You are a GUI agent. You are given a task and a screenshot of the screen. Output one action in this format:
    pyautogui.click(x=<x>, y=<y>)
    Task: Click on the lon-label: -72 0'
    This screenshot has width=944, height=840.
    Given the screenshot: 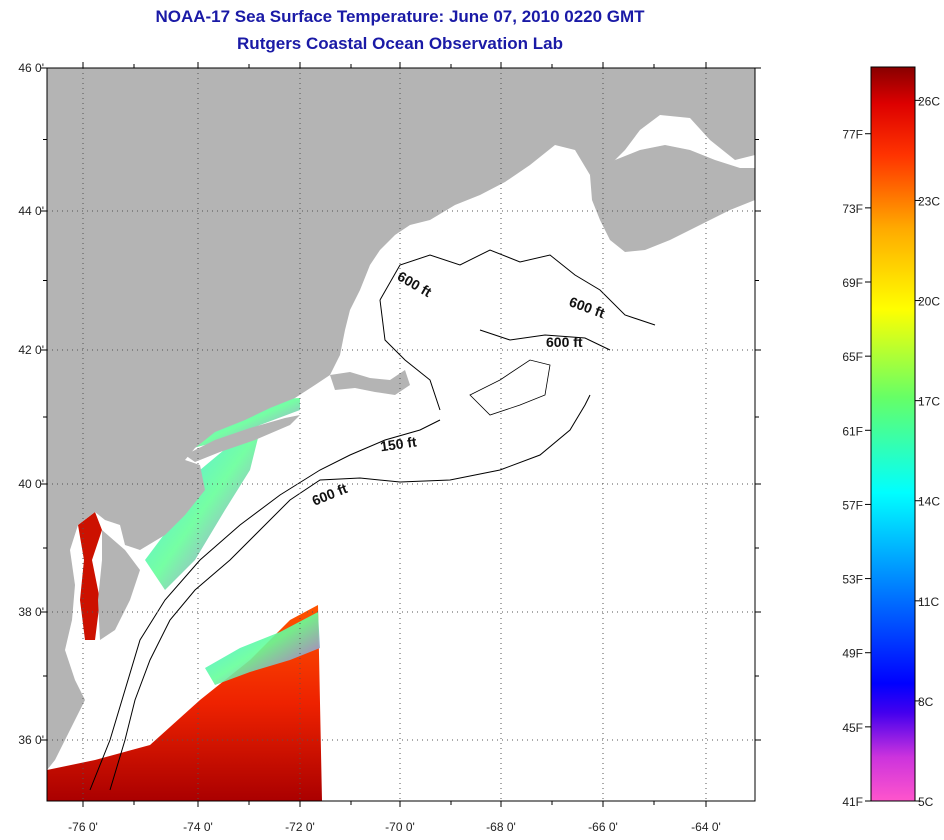 What is the action you would take?
    pyautogui.click(x=300, y=827)
    